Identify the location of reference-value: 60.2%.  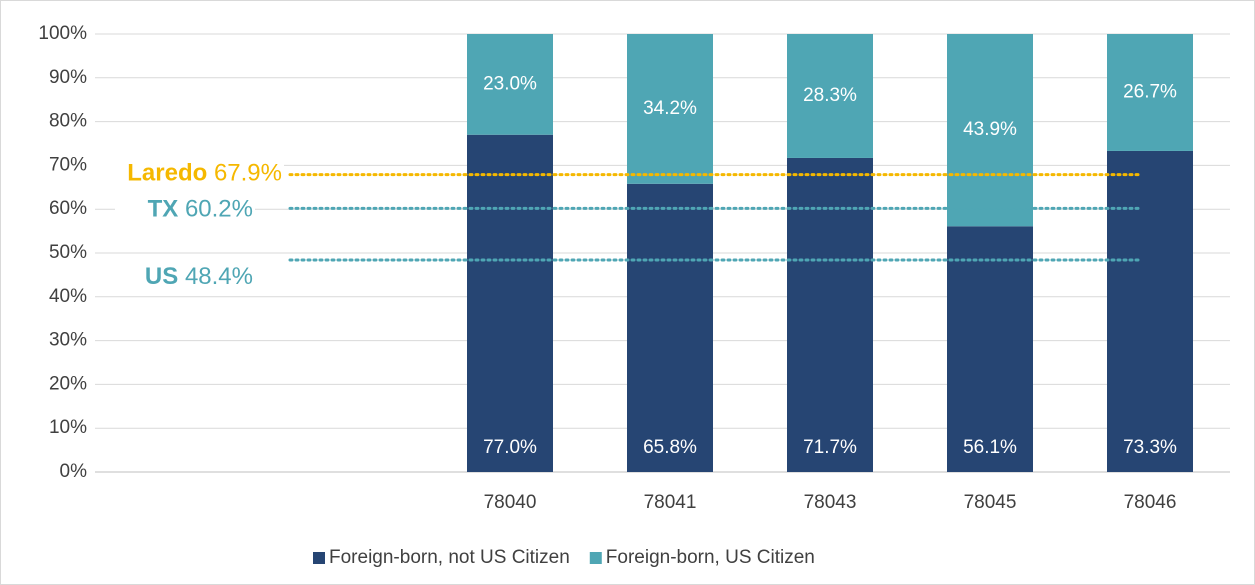
(219, 209).